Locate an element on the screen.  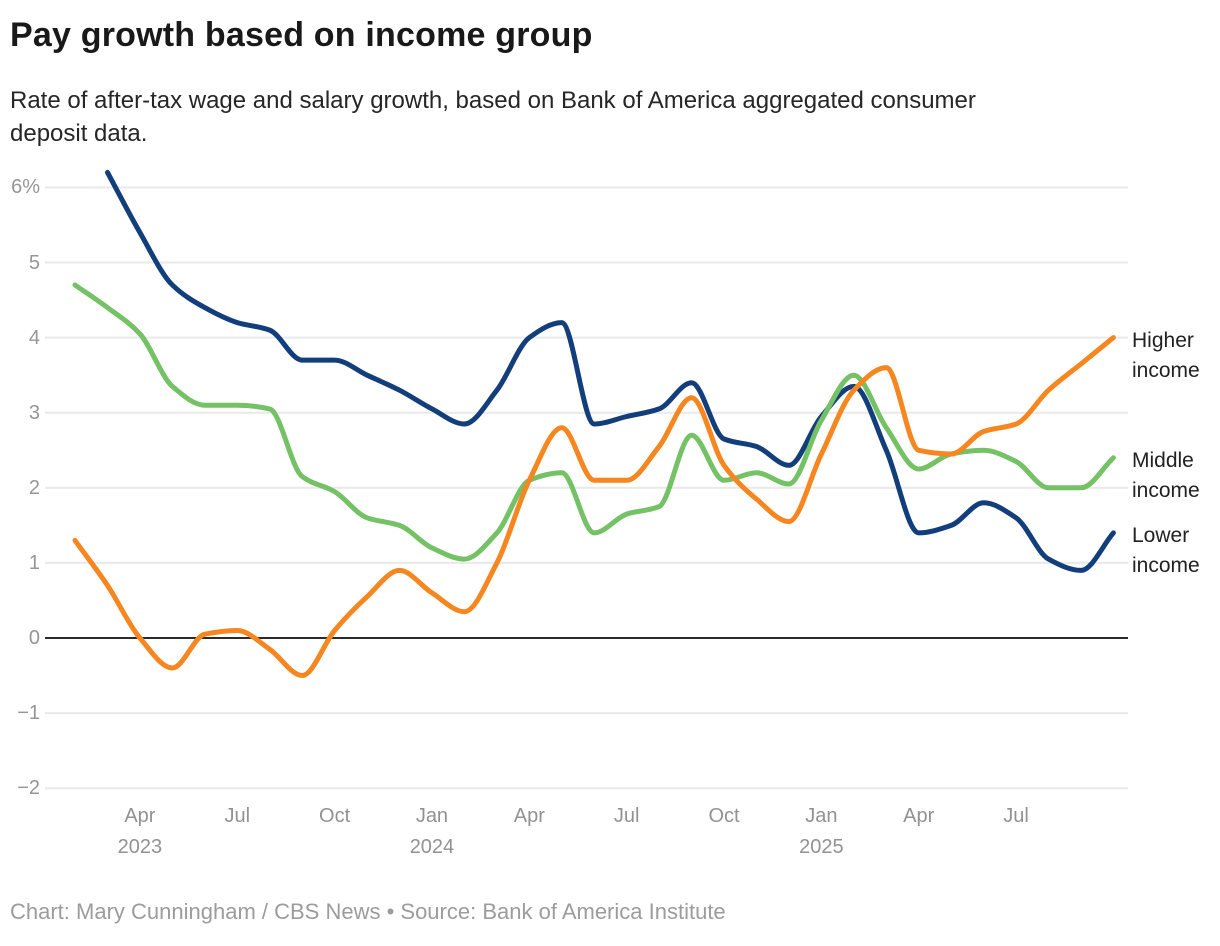
legend-label-line: Middle is located at coordinates (1163, 460).